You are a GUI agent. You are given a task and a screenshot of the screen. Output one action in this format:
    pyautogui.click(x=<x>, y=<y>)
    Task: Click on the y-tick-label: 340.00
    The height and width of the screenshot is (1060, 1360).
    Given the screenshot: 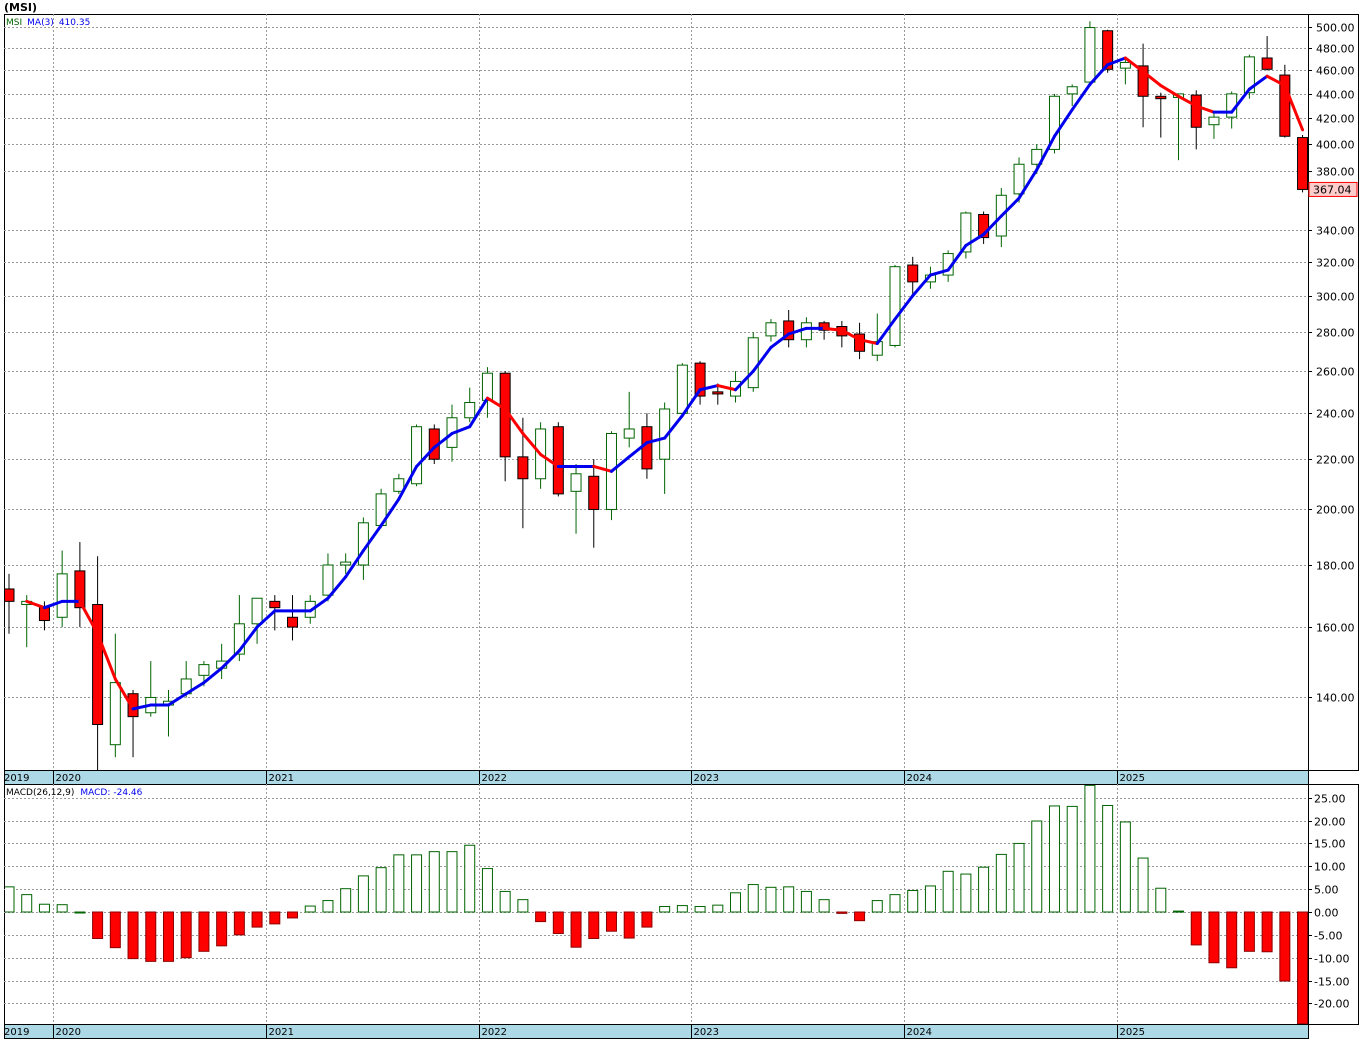 What is the action you would take?
    pyautogui.click(x=1335, y=231)
    